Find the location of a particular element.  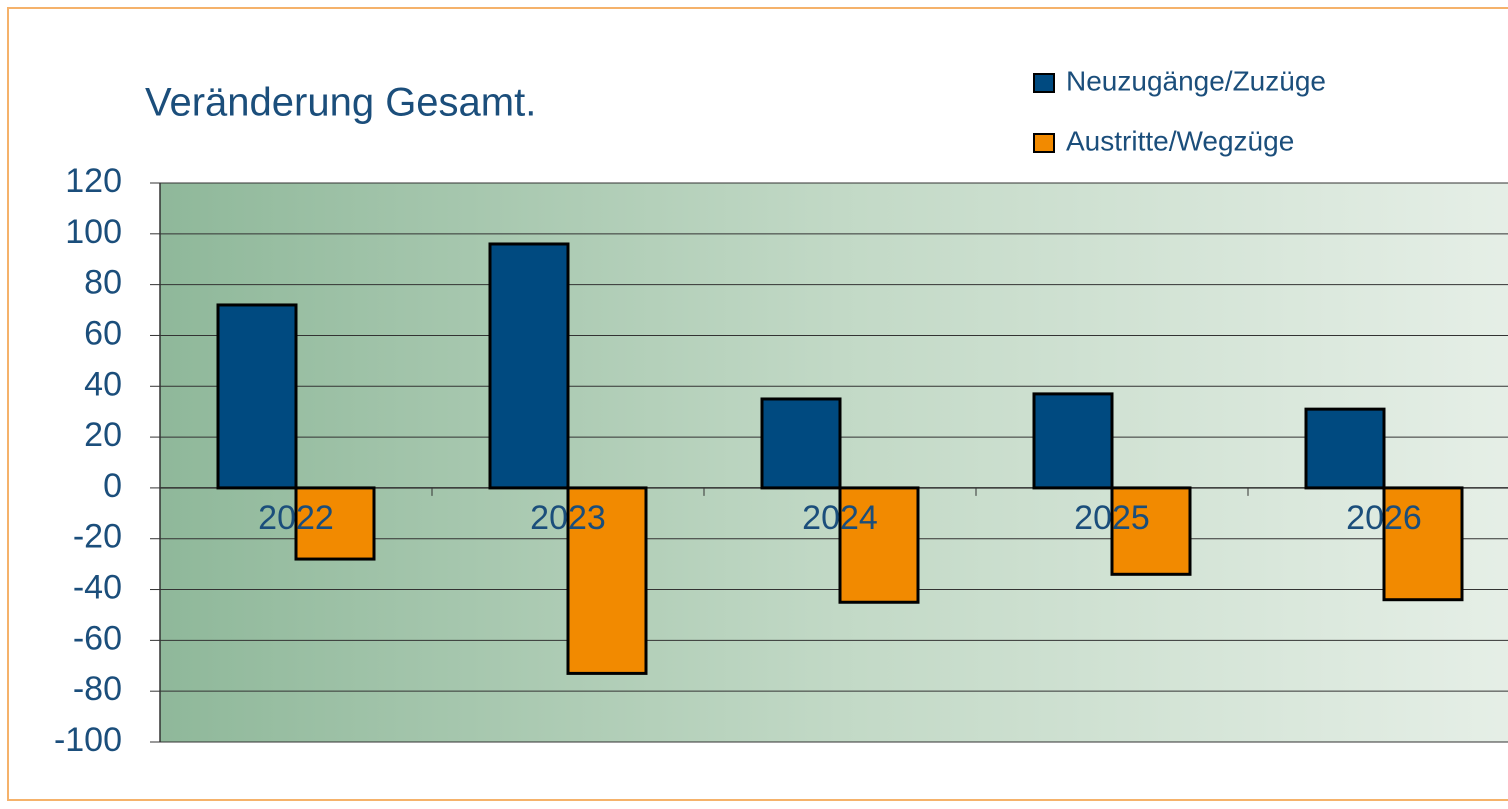

y-tick-label: -60 is located at coordinates (97, 638).